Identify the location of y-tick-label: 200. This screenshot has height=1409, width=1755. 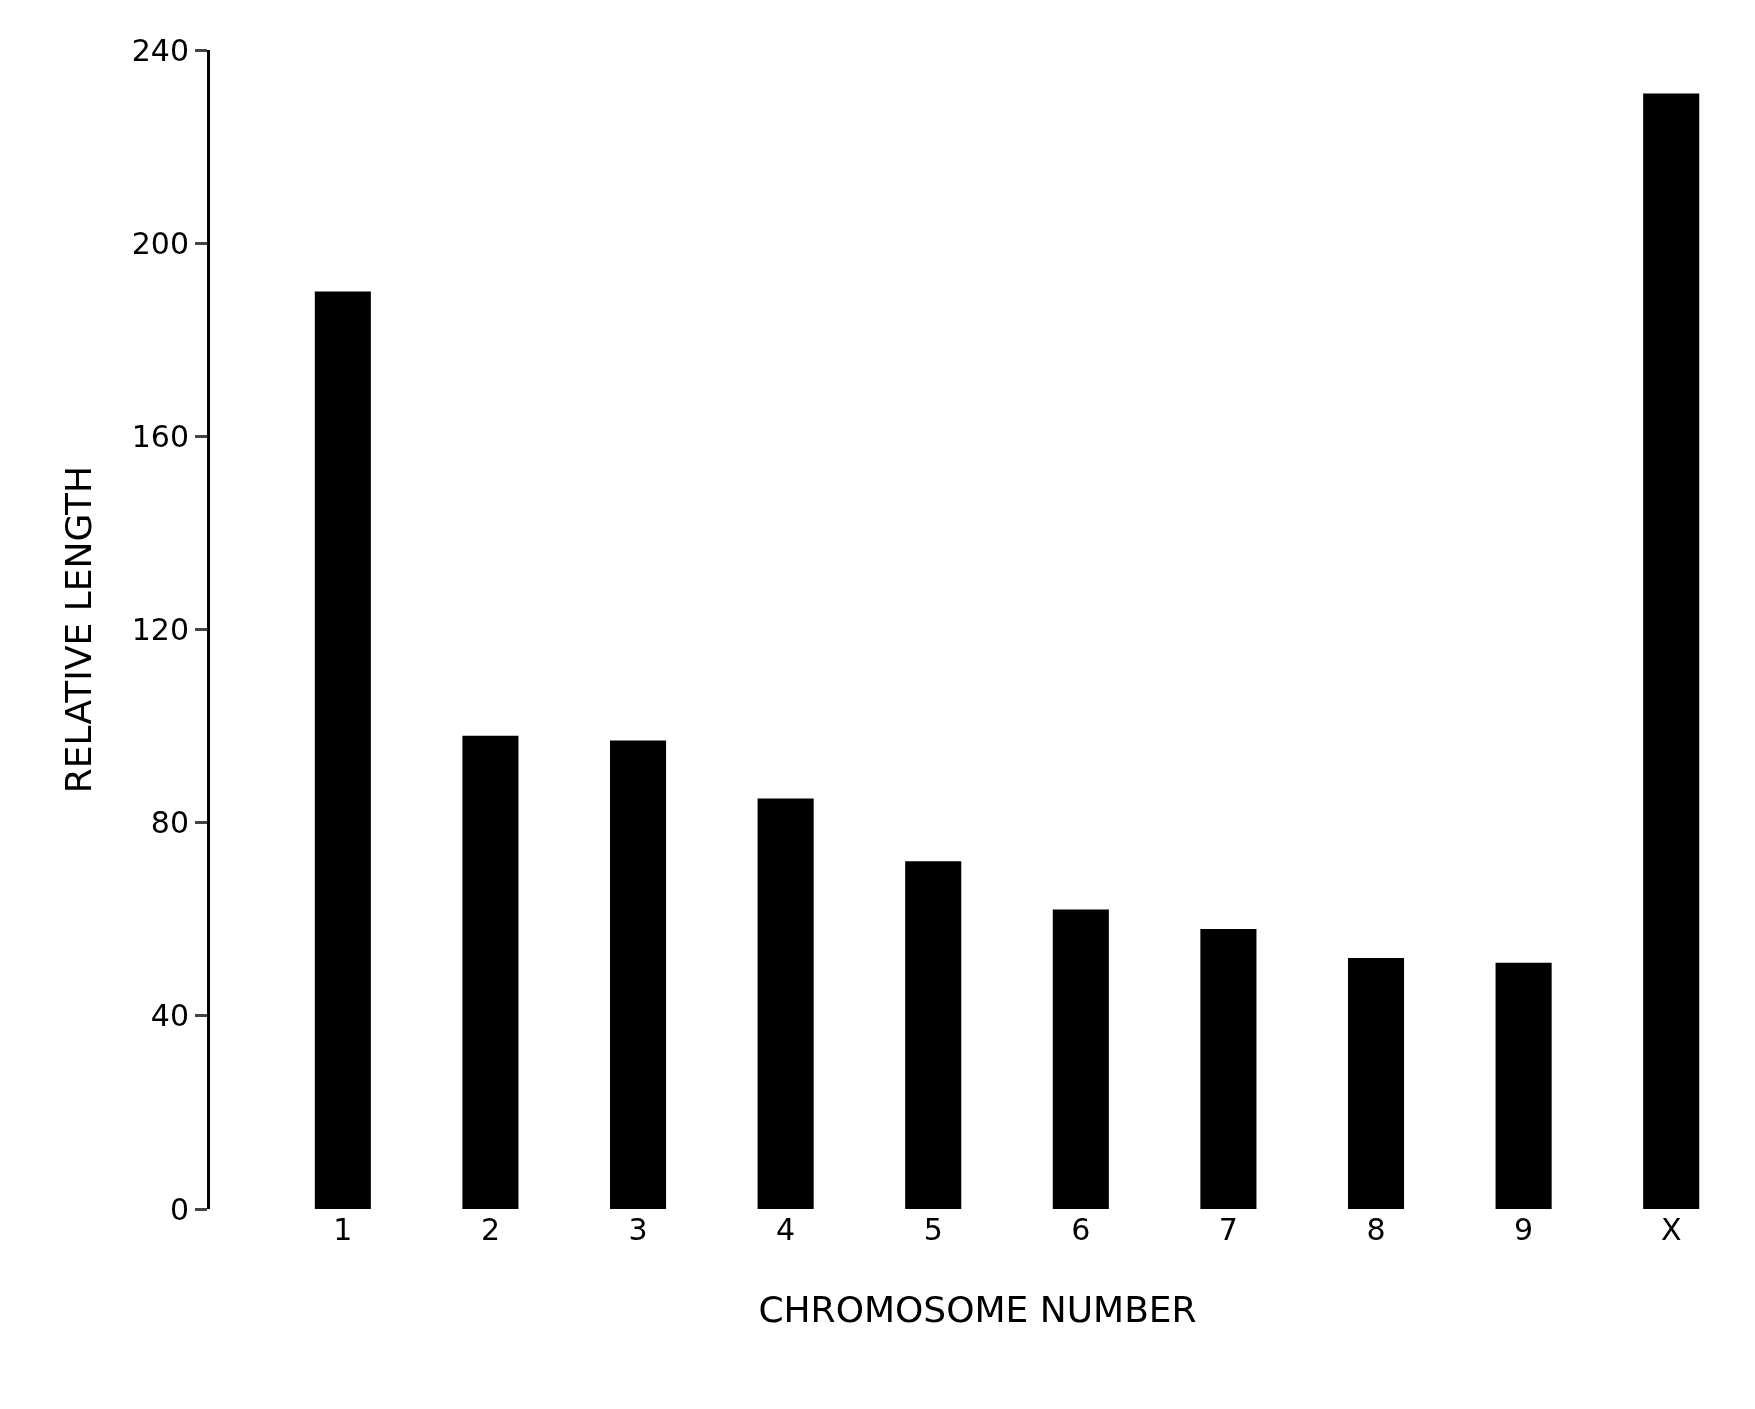
(160, 243).